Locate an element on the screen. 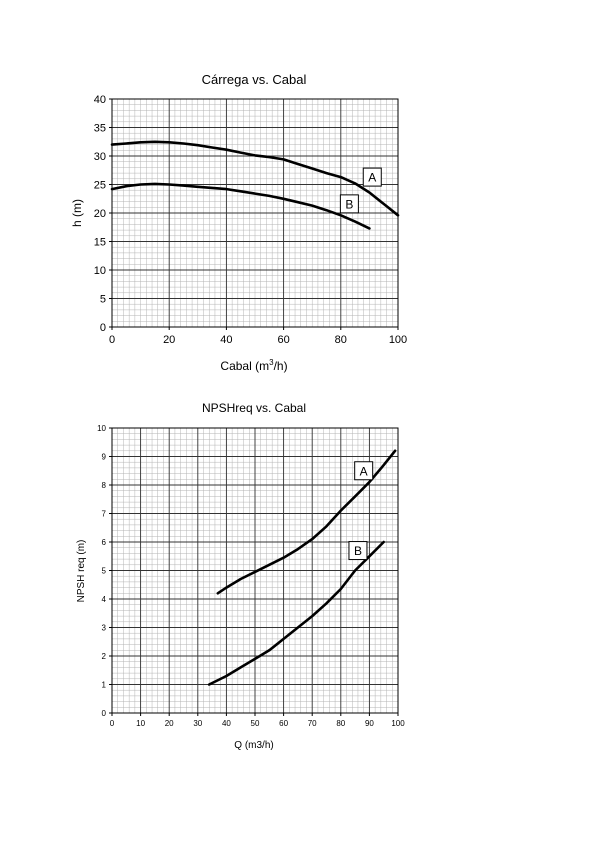 The image size is (599, 853). y-tick-label: 4 is located at coordinates (104, 599).